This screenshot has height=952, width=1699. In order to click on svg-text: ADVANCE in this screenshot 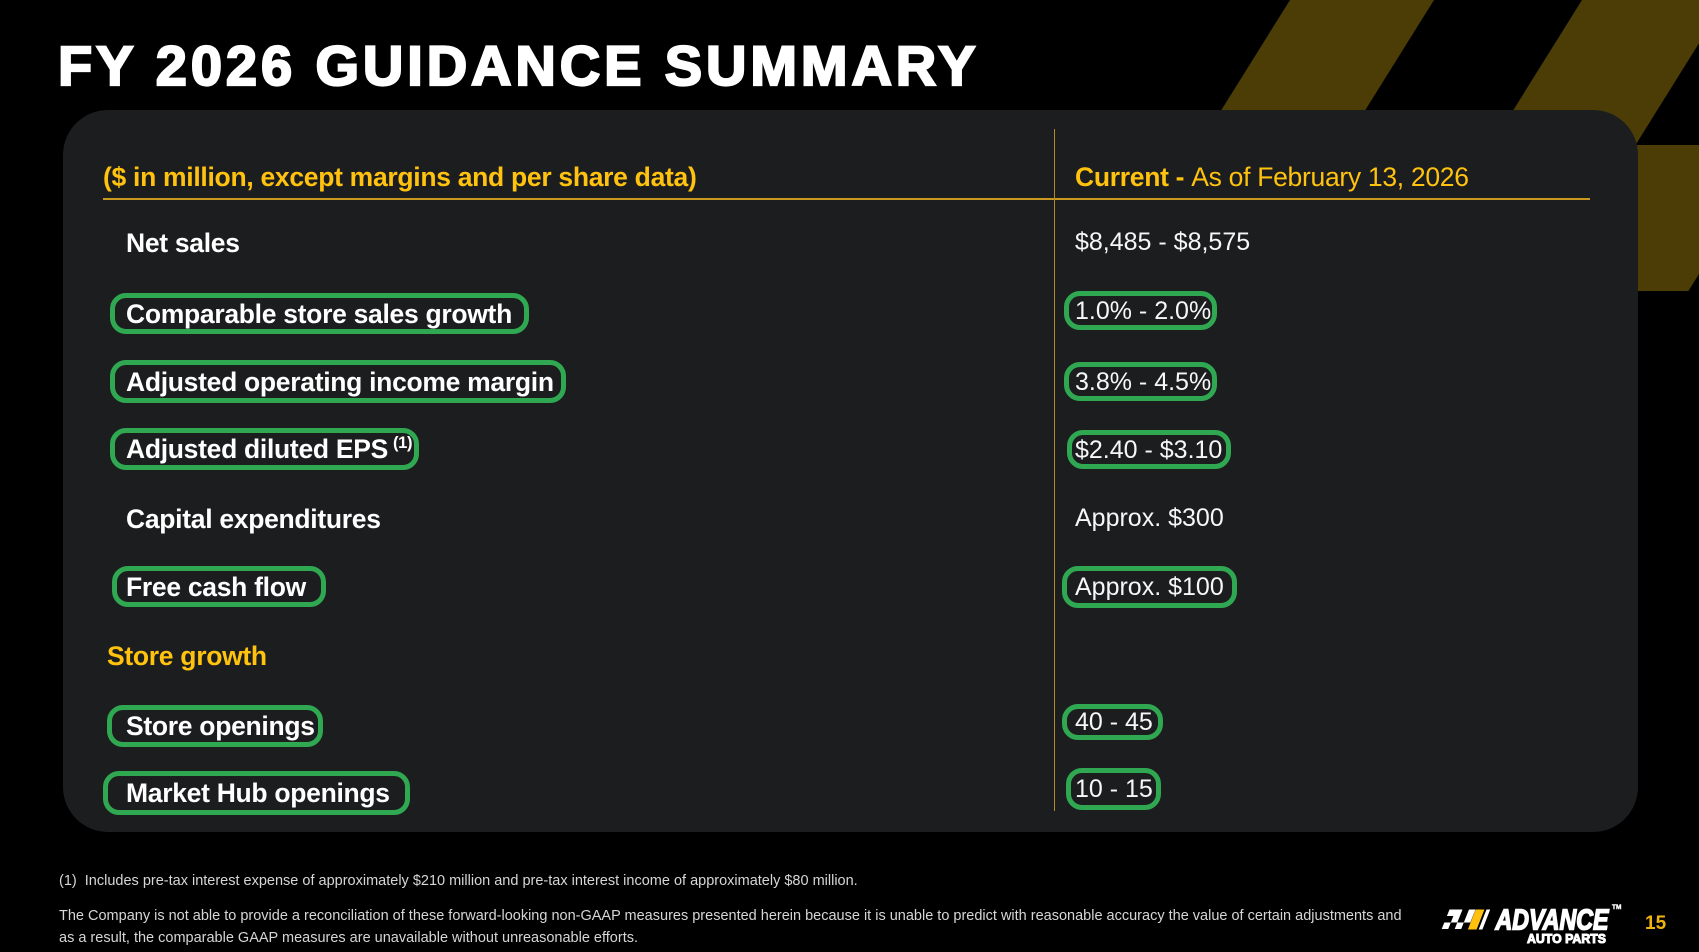, I will do `click(1552, 921)`.